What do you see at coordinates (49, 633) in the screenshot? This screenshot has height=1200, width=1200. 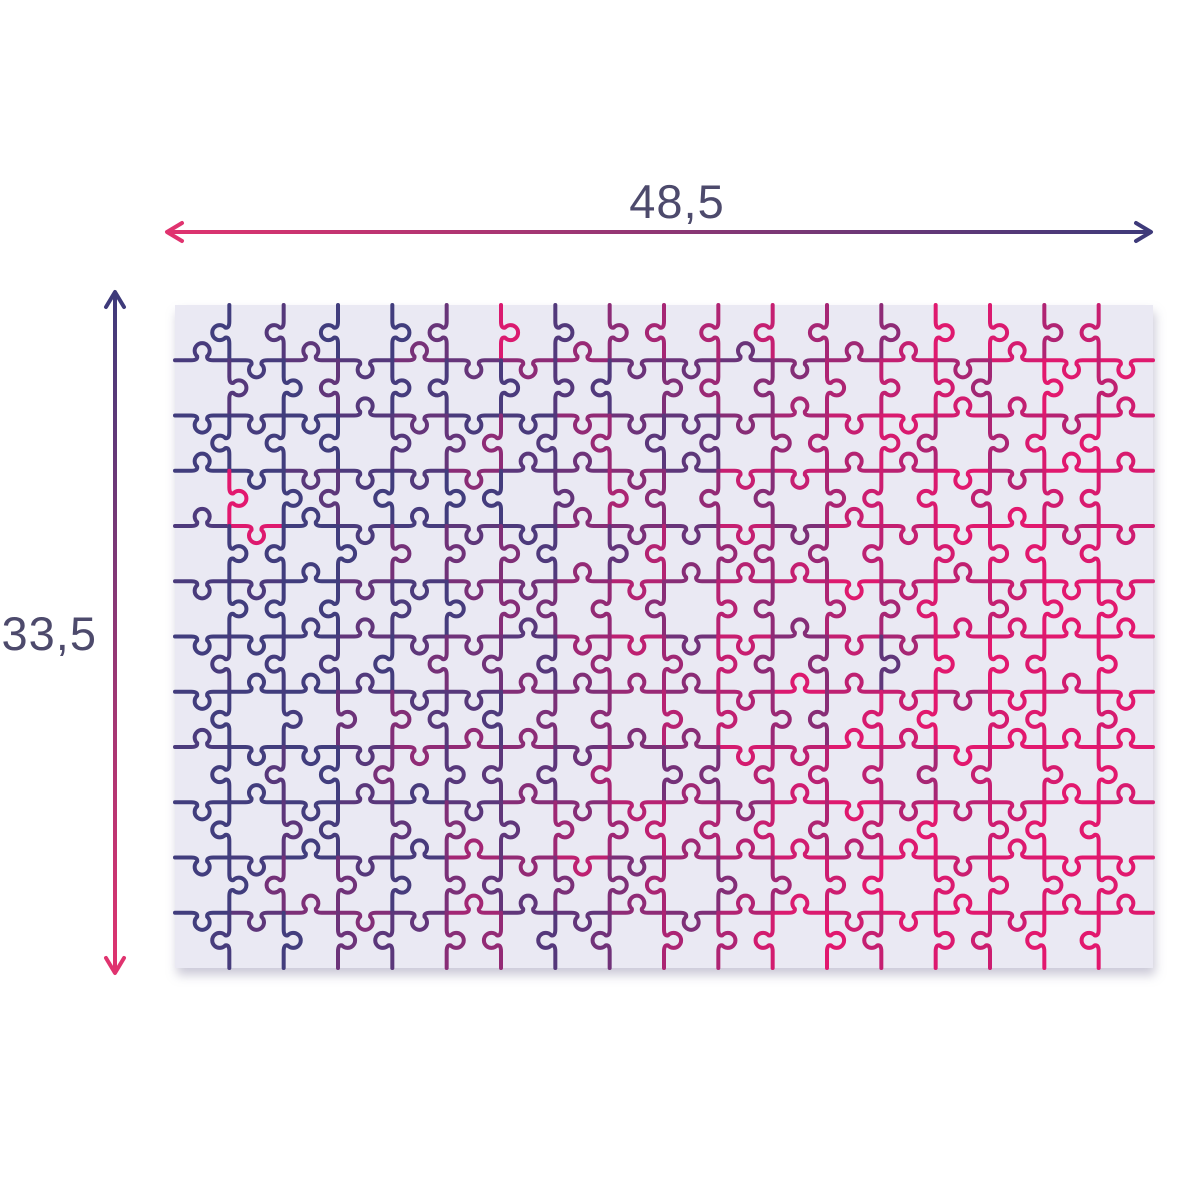 I see `height-dimension-label: 33,5` at bounding box center [49, 633].